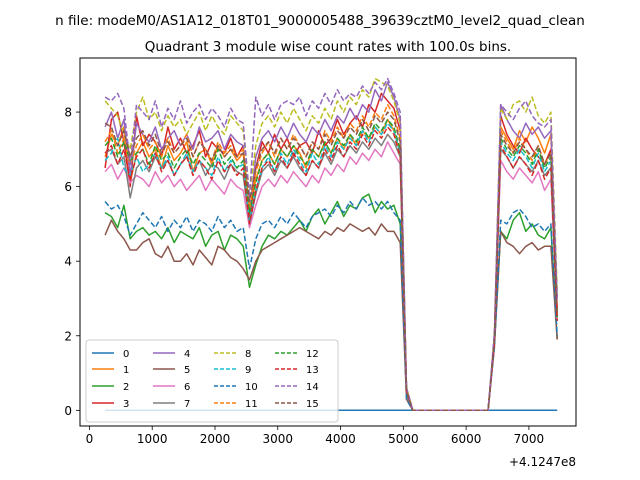  What do you see at coordinates (187, 354) in the screenshot?
I see `legend-label-4: 4` at bounding box center [187, 354].